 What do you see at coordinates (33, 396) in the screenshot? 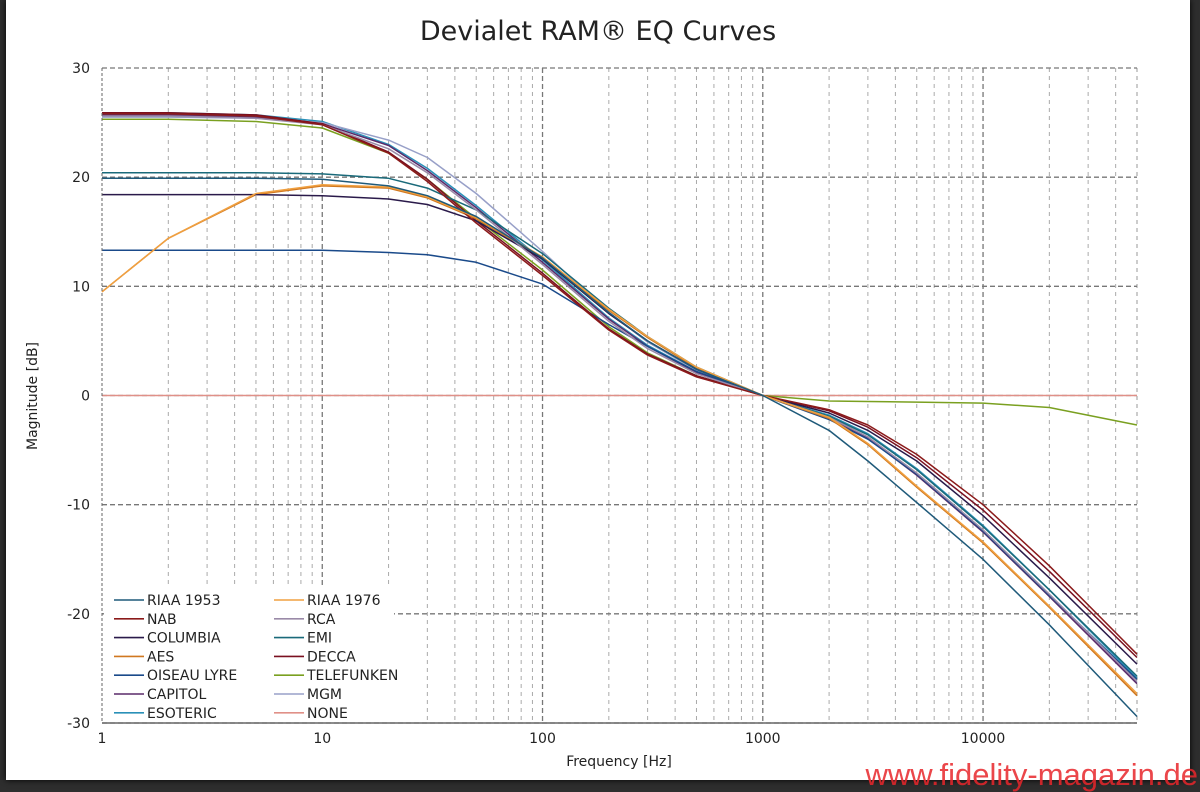
I see `y-axis-label: Magnitude [dB]` at bounding box center [33, 396].